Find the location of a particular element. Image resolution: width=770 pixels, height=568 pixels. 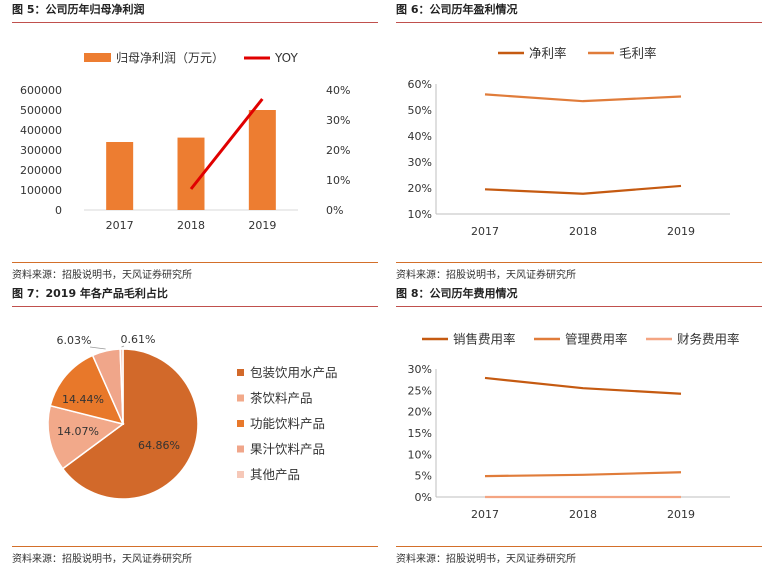

legend-label: 其他产品 is located at coordinates (275, 474).